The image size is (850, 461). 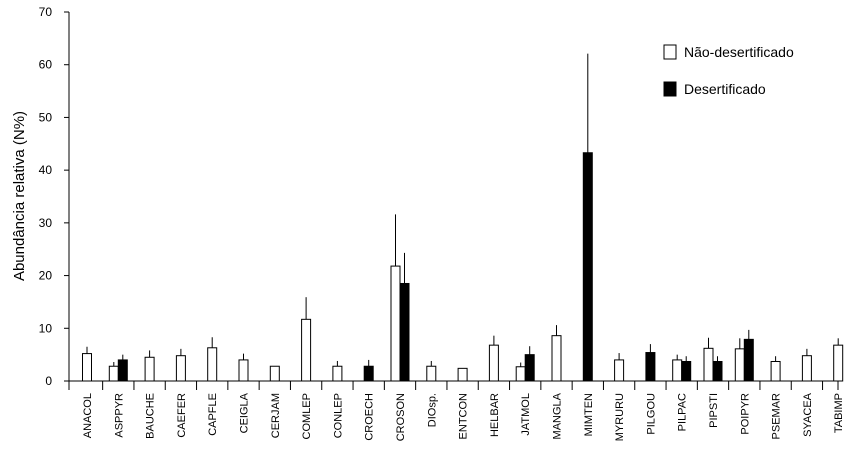 I want to click on x-tick-label: MIMTEN, so click(x=589, y=414).